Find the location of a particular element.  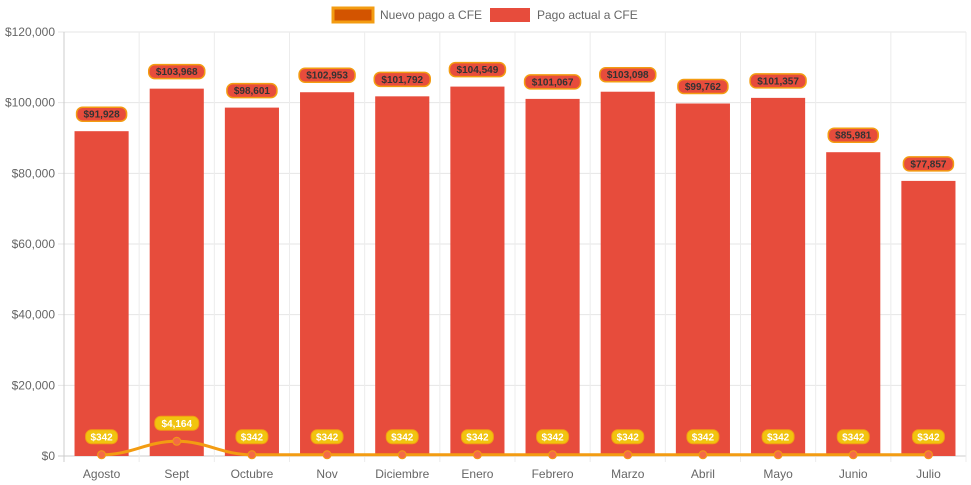

legend: Nuevo pago a CFE Pago actual a CFE is located at coordinates (484, 15).